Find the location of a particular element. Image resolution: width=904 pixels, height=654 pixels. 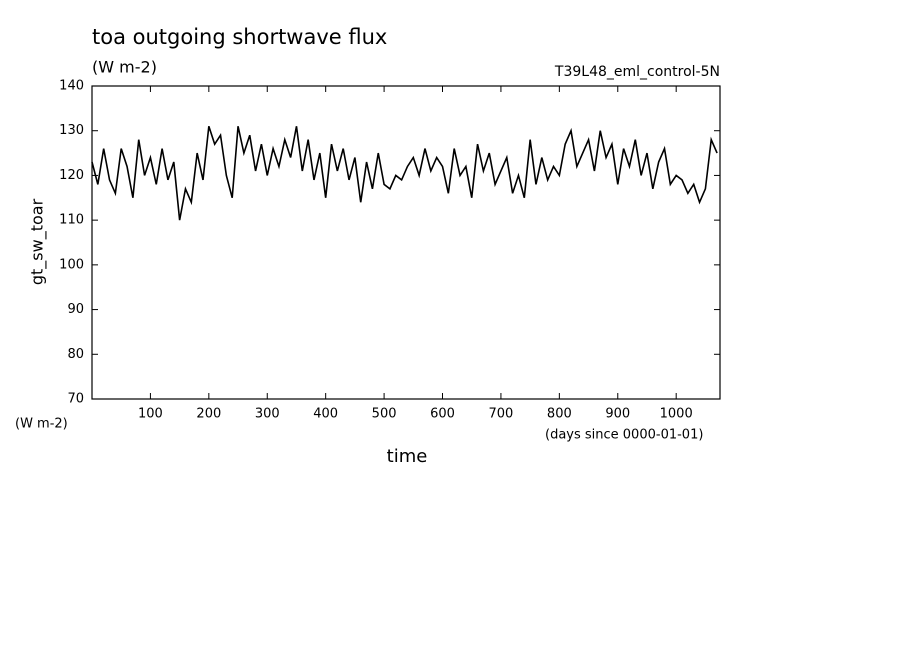

x-tick-label: 800 is located at coordinates (559, 414).